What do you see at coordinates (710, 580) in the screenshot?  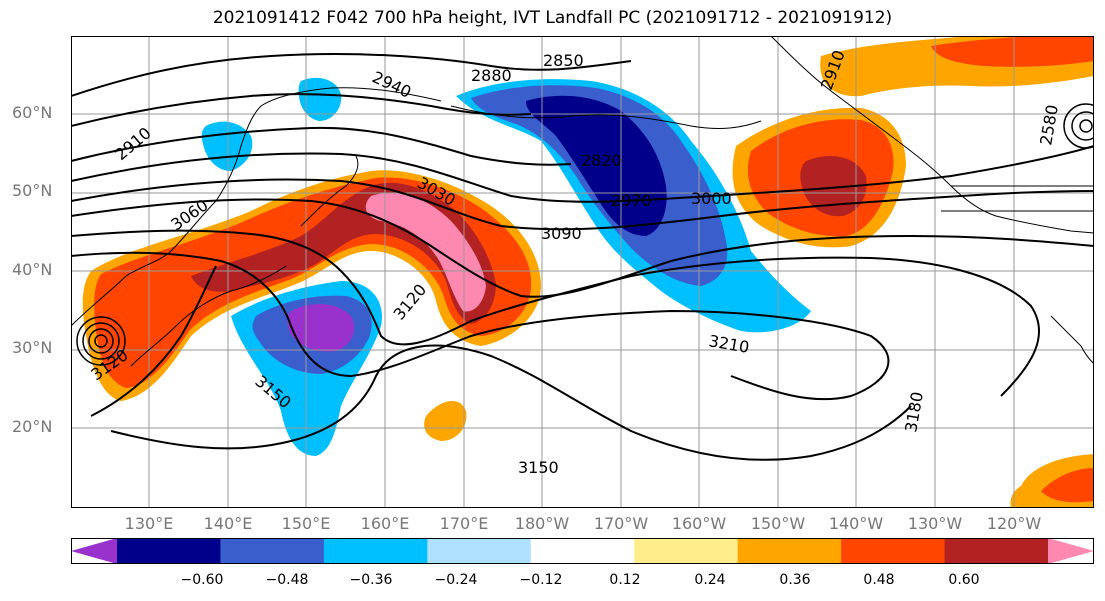 I see `colorbar-tick-label: 0.24` at bounding box center [710, 580].